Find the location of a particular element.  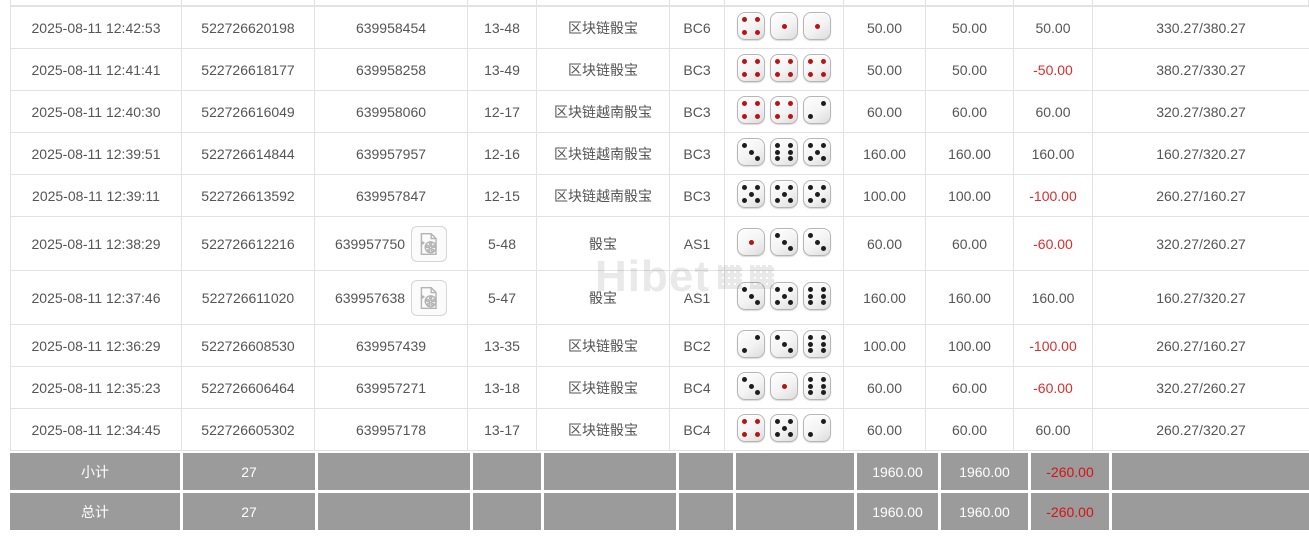

cell-game-name: 骰宝 is located at coordinates (603, 243).